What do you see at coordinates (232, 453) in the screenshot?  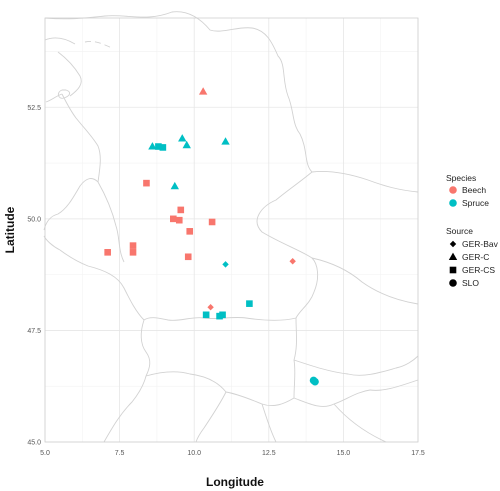 I see `x-axis-ticks: 5.0 7.5 10.0 12.5 15.0 17.5` at bounding box center [232, 453].